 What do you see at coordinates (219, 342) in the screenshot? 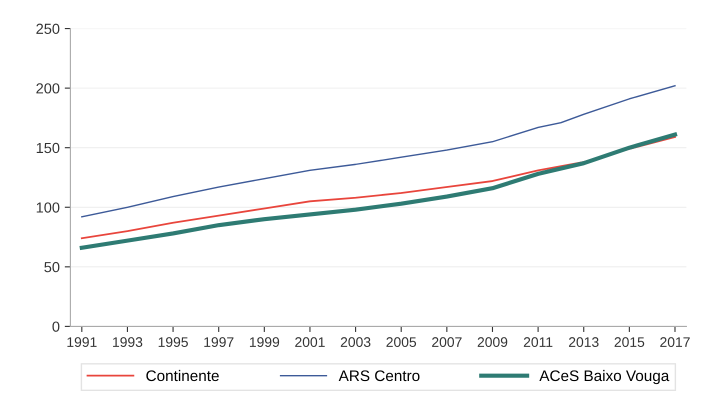
I see `x-tick-label: 1997` at bounding box center [219, 342].